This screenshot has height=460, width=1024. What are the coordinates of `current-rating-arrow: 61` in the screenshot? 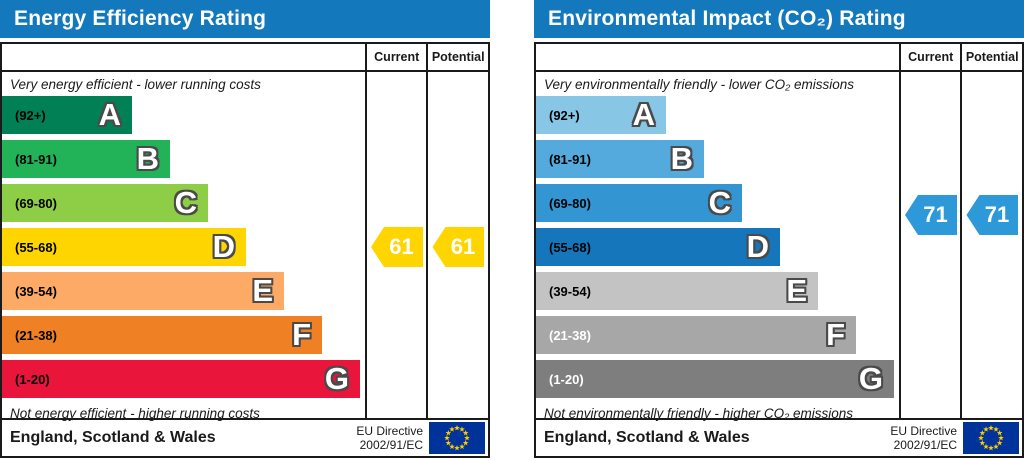 It's located at (396, 247).